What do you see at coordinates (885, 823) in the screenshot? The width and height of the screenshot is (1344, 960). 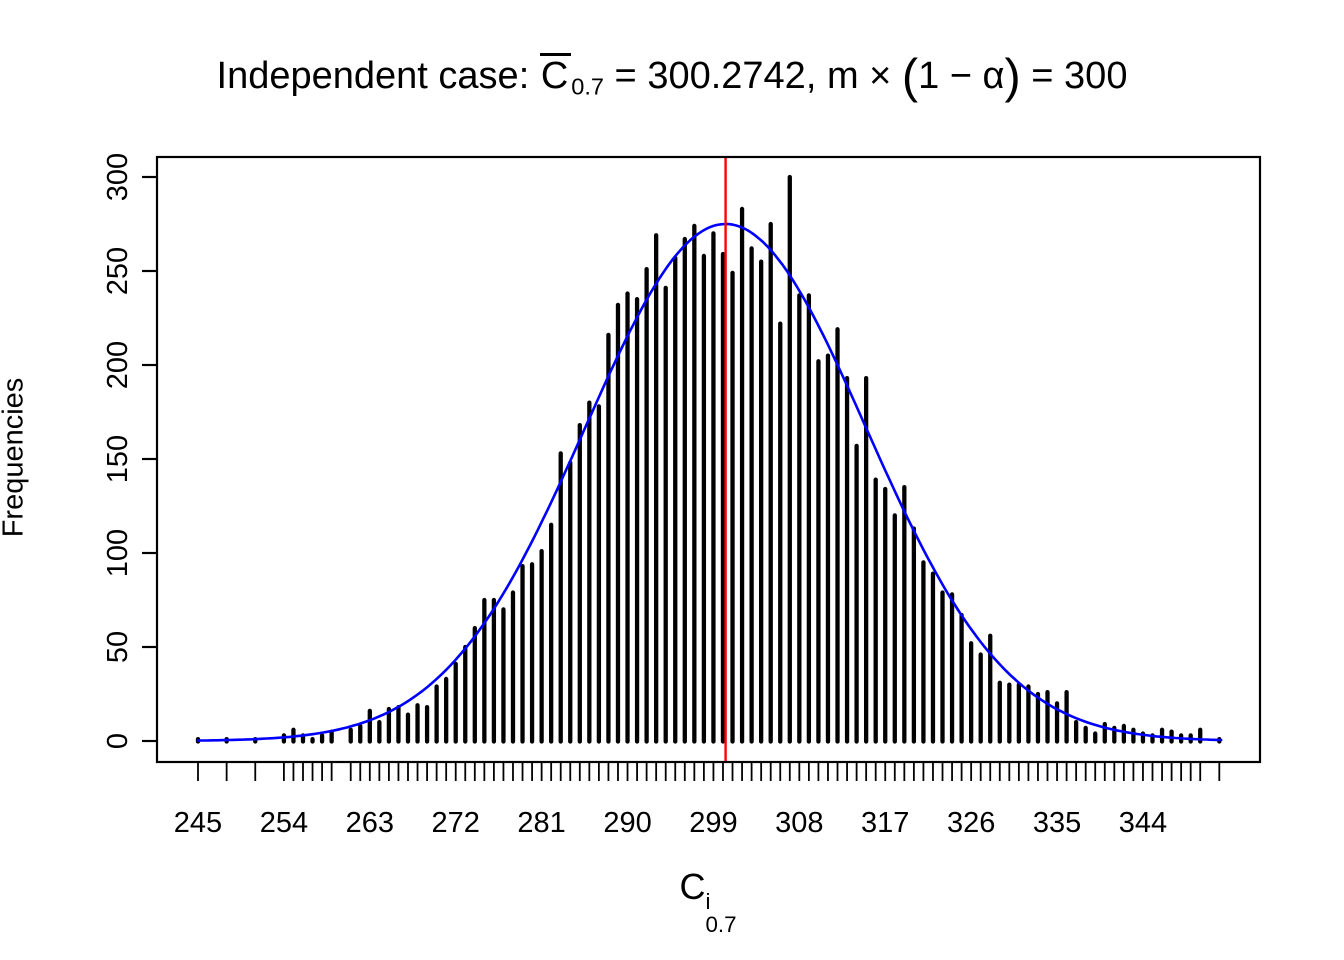 I see `x-tick-label: 317` at bounding box center [885, 823].